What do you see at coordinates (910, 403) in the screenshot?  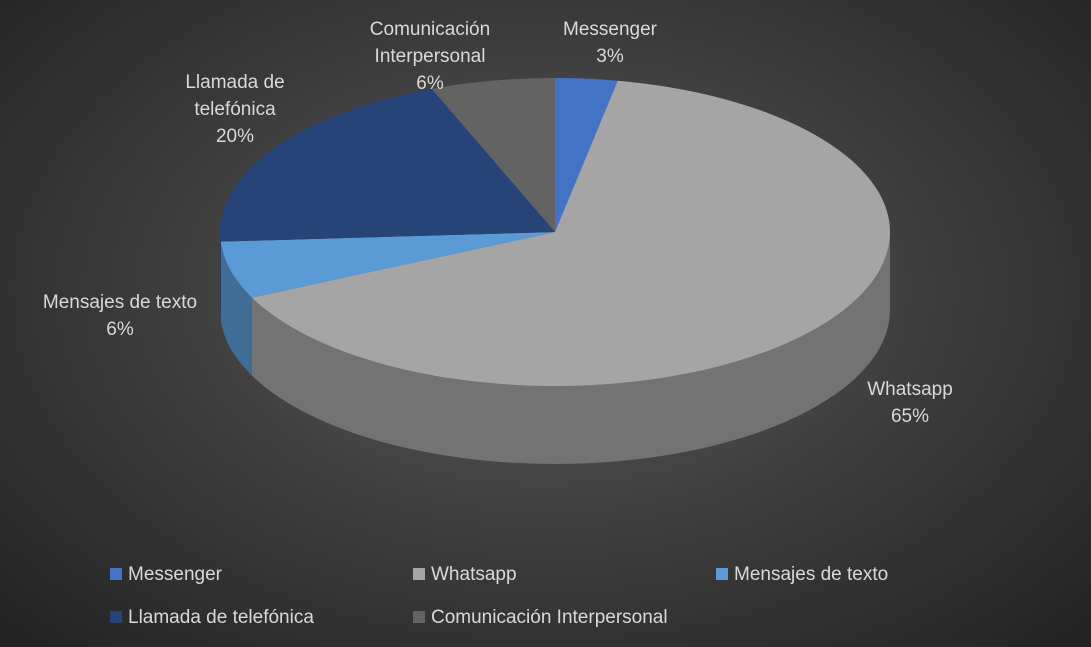 I see `data-label: Whatsapp 65%` at bounding box center [910, 403].